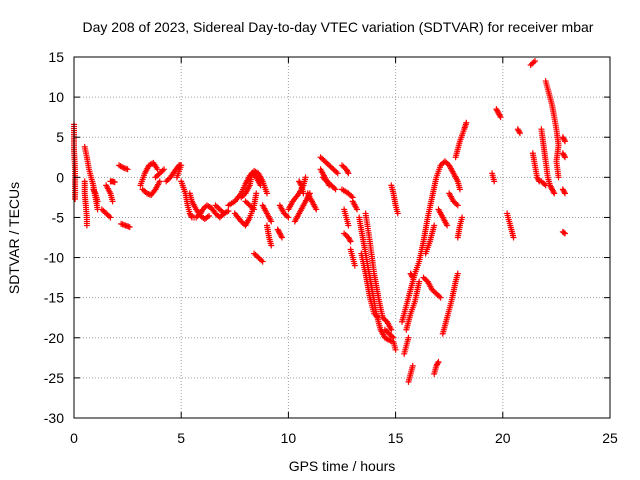 This screenshot has height=480, width=640. I want to click on series-arc-bd, so click(461, 140).